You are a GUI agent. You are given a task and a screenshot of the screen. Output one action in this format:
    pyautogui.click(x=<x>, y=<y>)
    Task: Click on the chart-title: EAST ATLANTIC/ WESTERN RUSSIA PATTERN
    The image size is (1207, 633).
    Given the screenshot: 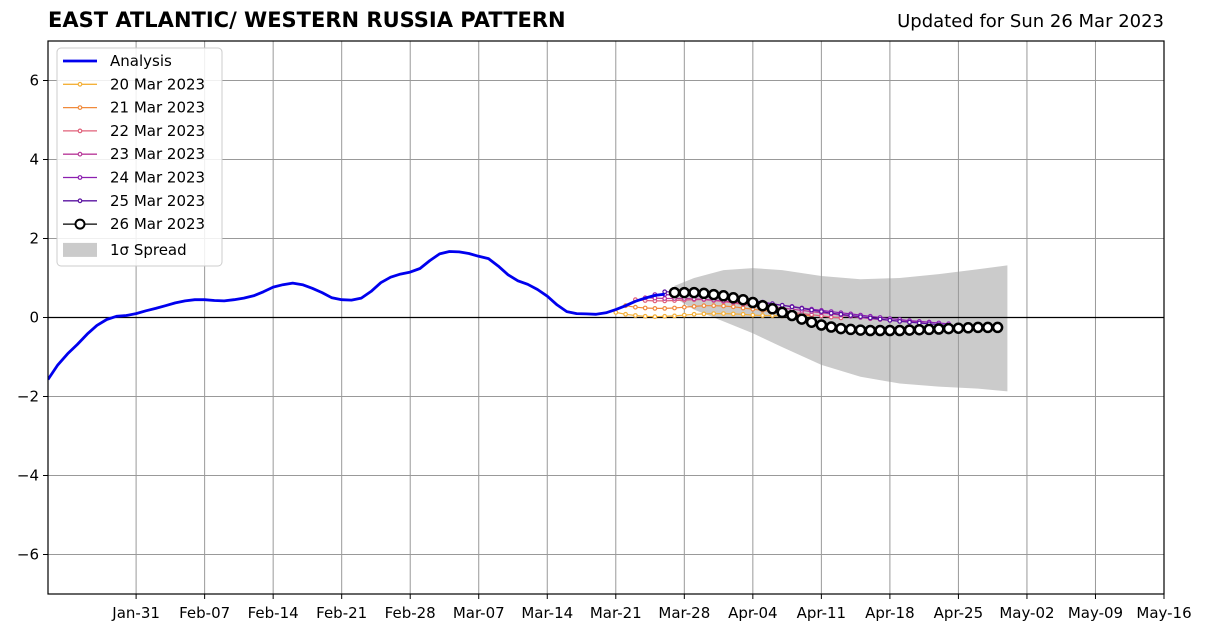 What is the action you would take?
    pyautogui.click(x=307, y=20)
    